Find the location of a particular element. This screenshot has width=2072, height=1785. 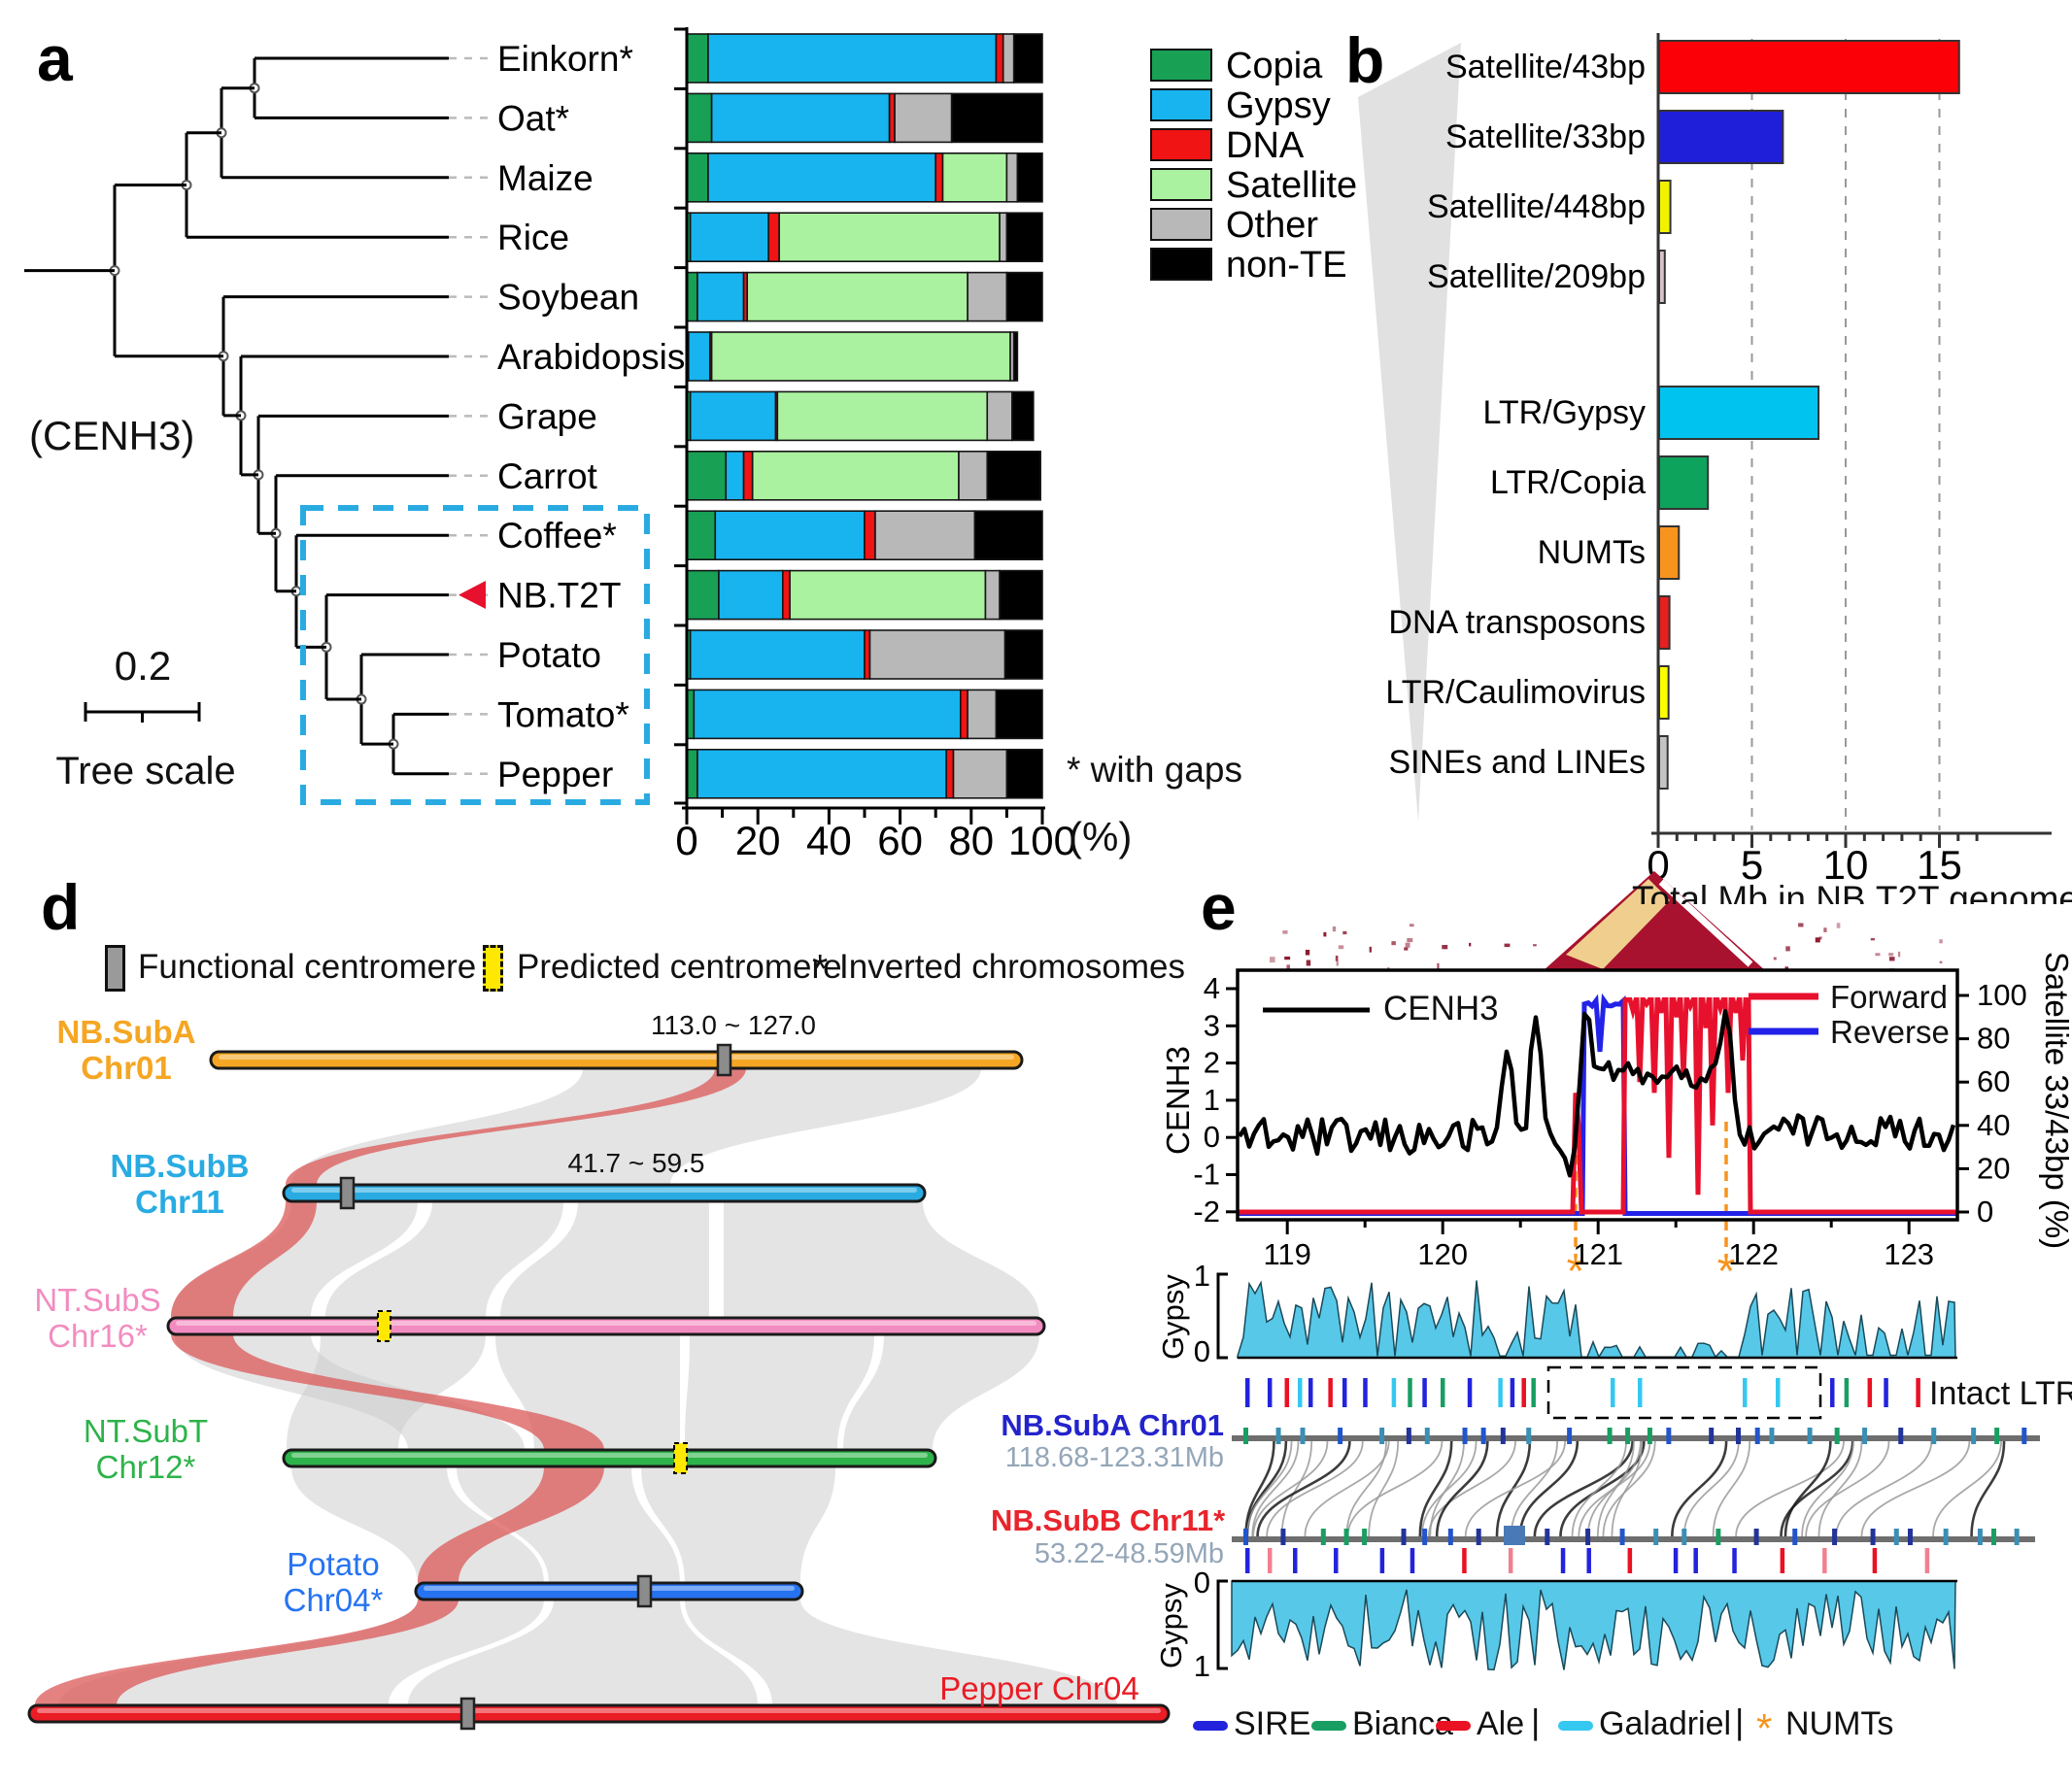

panel-a-letter: a is located at coordinates (55, 58).